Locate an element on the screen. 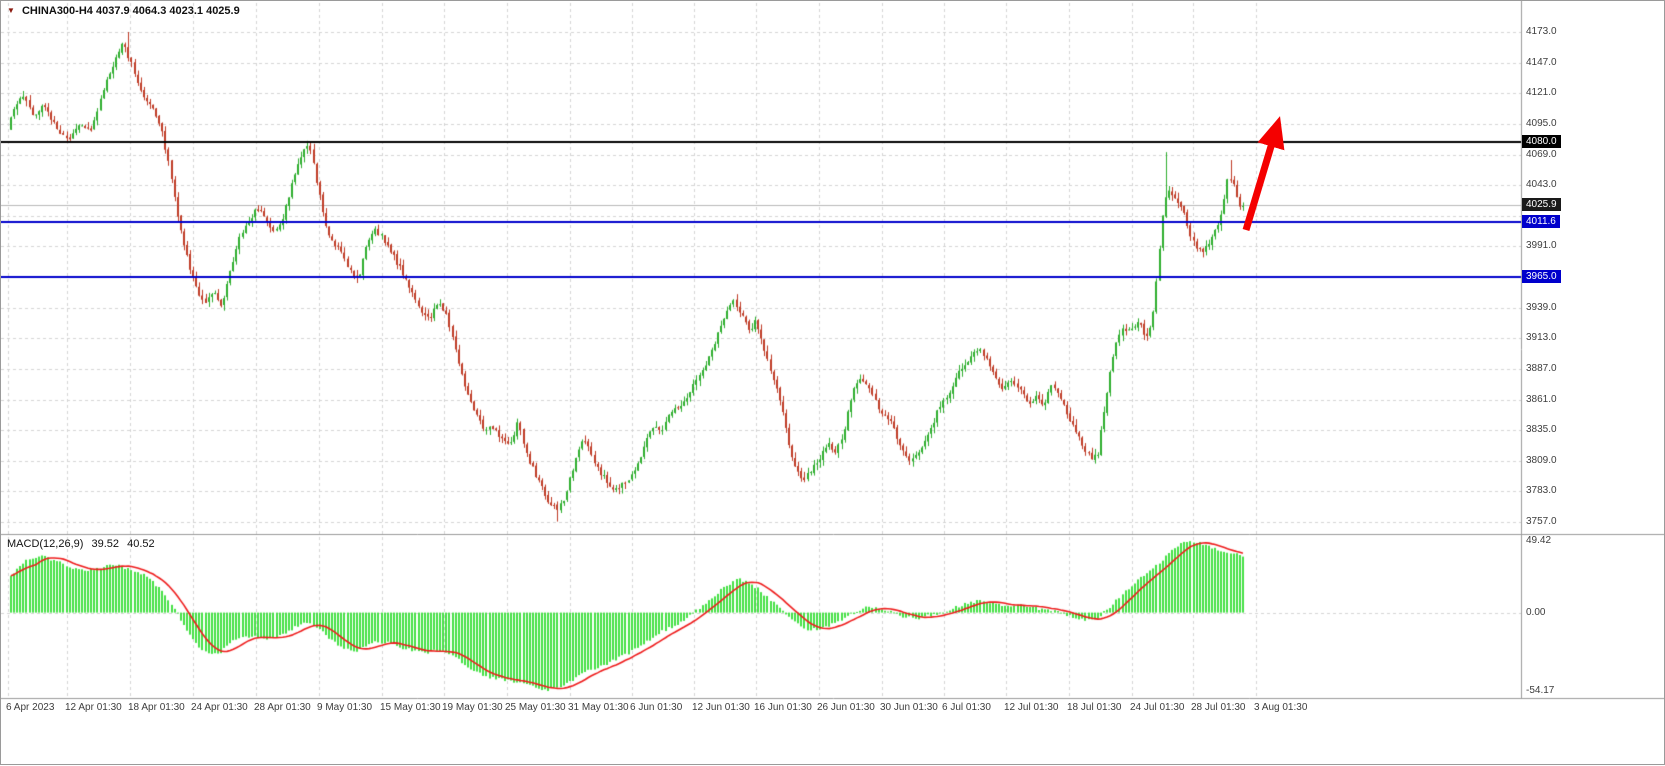  macd-signal-value: 40.52 is located at coordinates (141, 544).